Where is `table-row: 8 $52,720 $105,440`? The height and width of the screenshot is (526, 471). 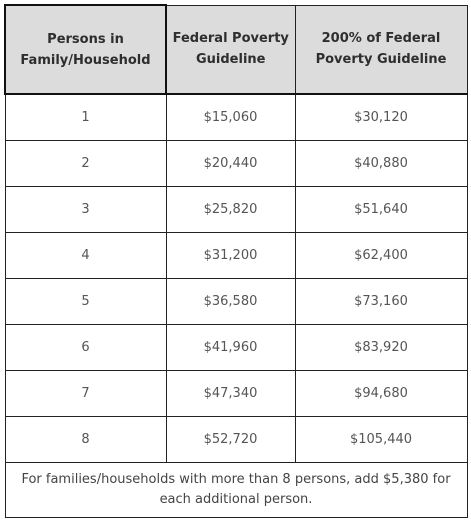 table-row: 8 $52,720 $105,440 is located at coordinates (236, 439).